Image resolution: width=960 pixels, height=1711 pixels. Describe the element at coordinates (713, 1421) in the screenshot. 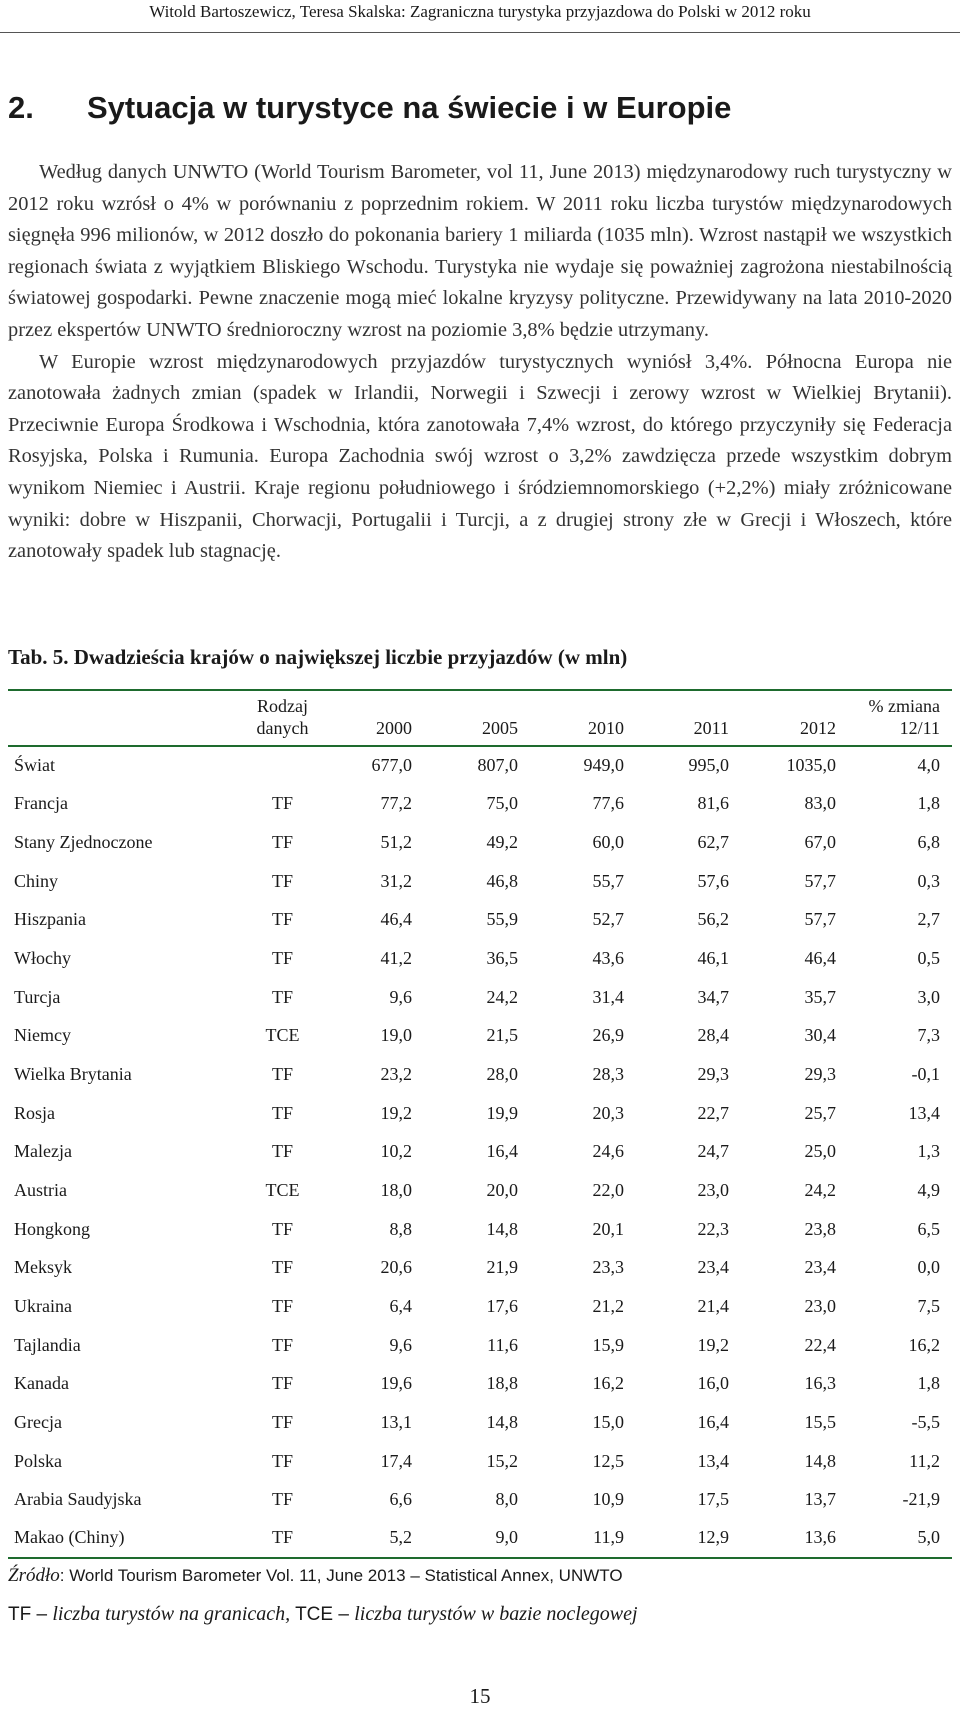

I see `value-cell: 16,4` at that location.